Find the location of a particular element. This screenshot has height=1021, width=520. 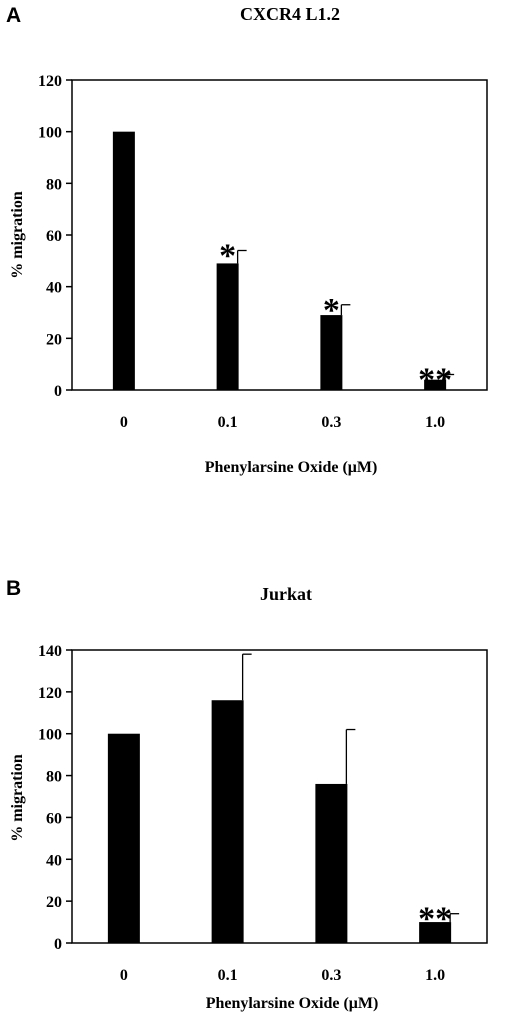

chart-a-xlabel: Phenylarsine Oxide (μM) is located at coordinates (291, 467).